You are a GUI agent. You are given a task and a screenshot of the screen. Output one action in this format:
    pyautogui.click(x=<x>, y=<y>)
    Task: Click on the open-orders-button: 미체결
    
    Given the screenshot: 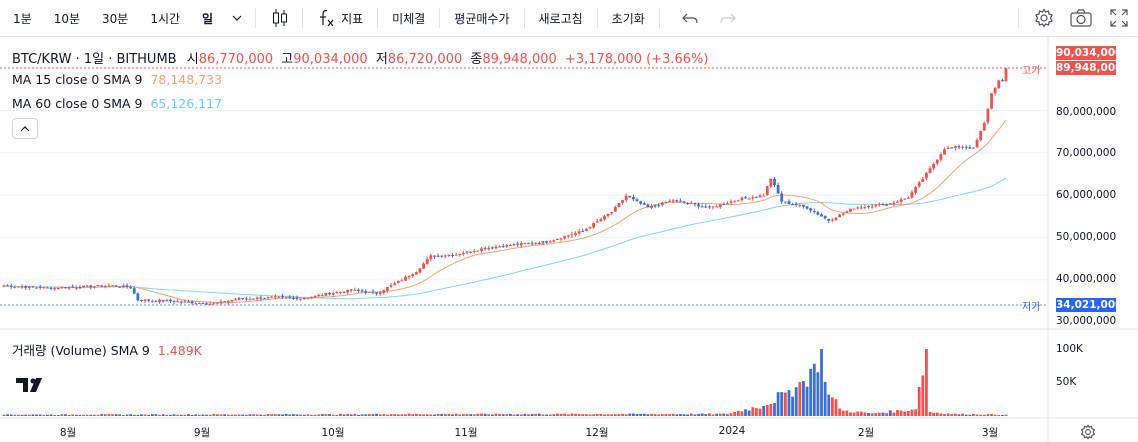 What is the action you would take?
    pyautogui.click(x=409, y=18)
    